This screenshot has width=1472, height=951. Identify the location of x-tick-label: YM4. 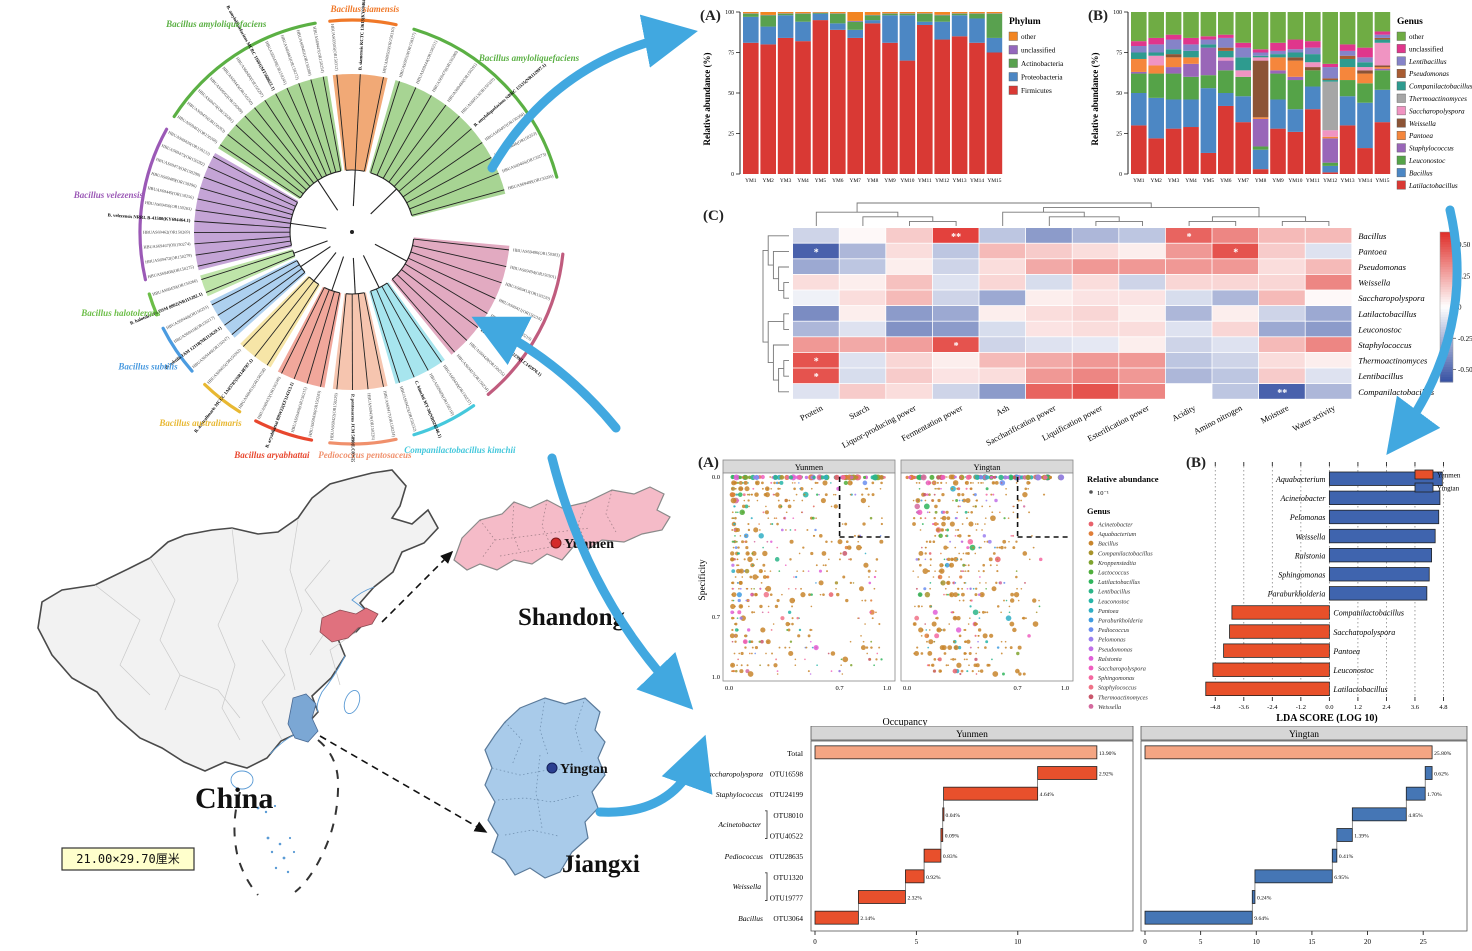
(803, 181).